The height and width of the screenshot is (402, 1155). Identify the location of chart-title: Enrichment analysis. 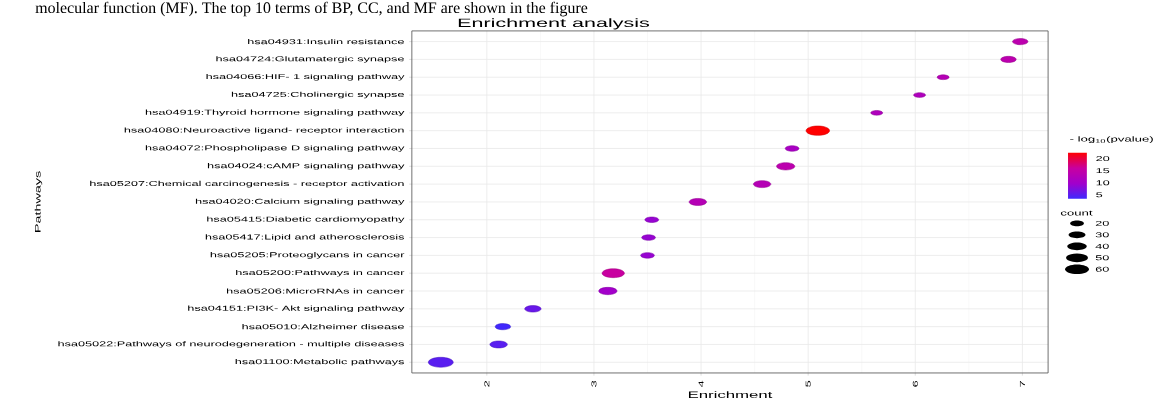
(554, 24).